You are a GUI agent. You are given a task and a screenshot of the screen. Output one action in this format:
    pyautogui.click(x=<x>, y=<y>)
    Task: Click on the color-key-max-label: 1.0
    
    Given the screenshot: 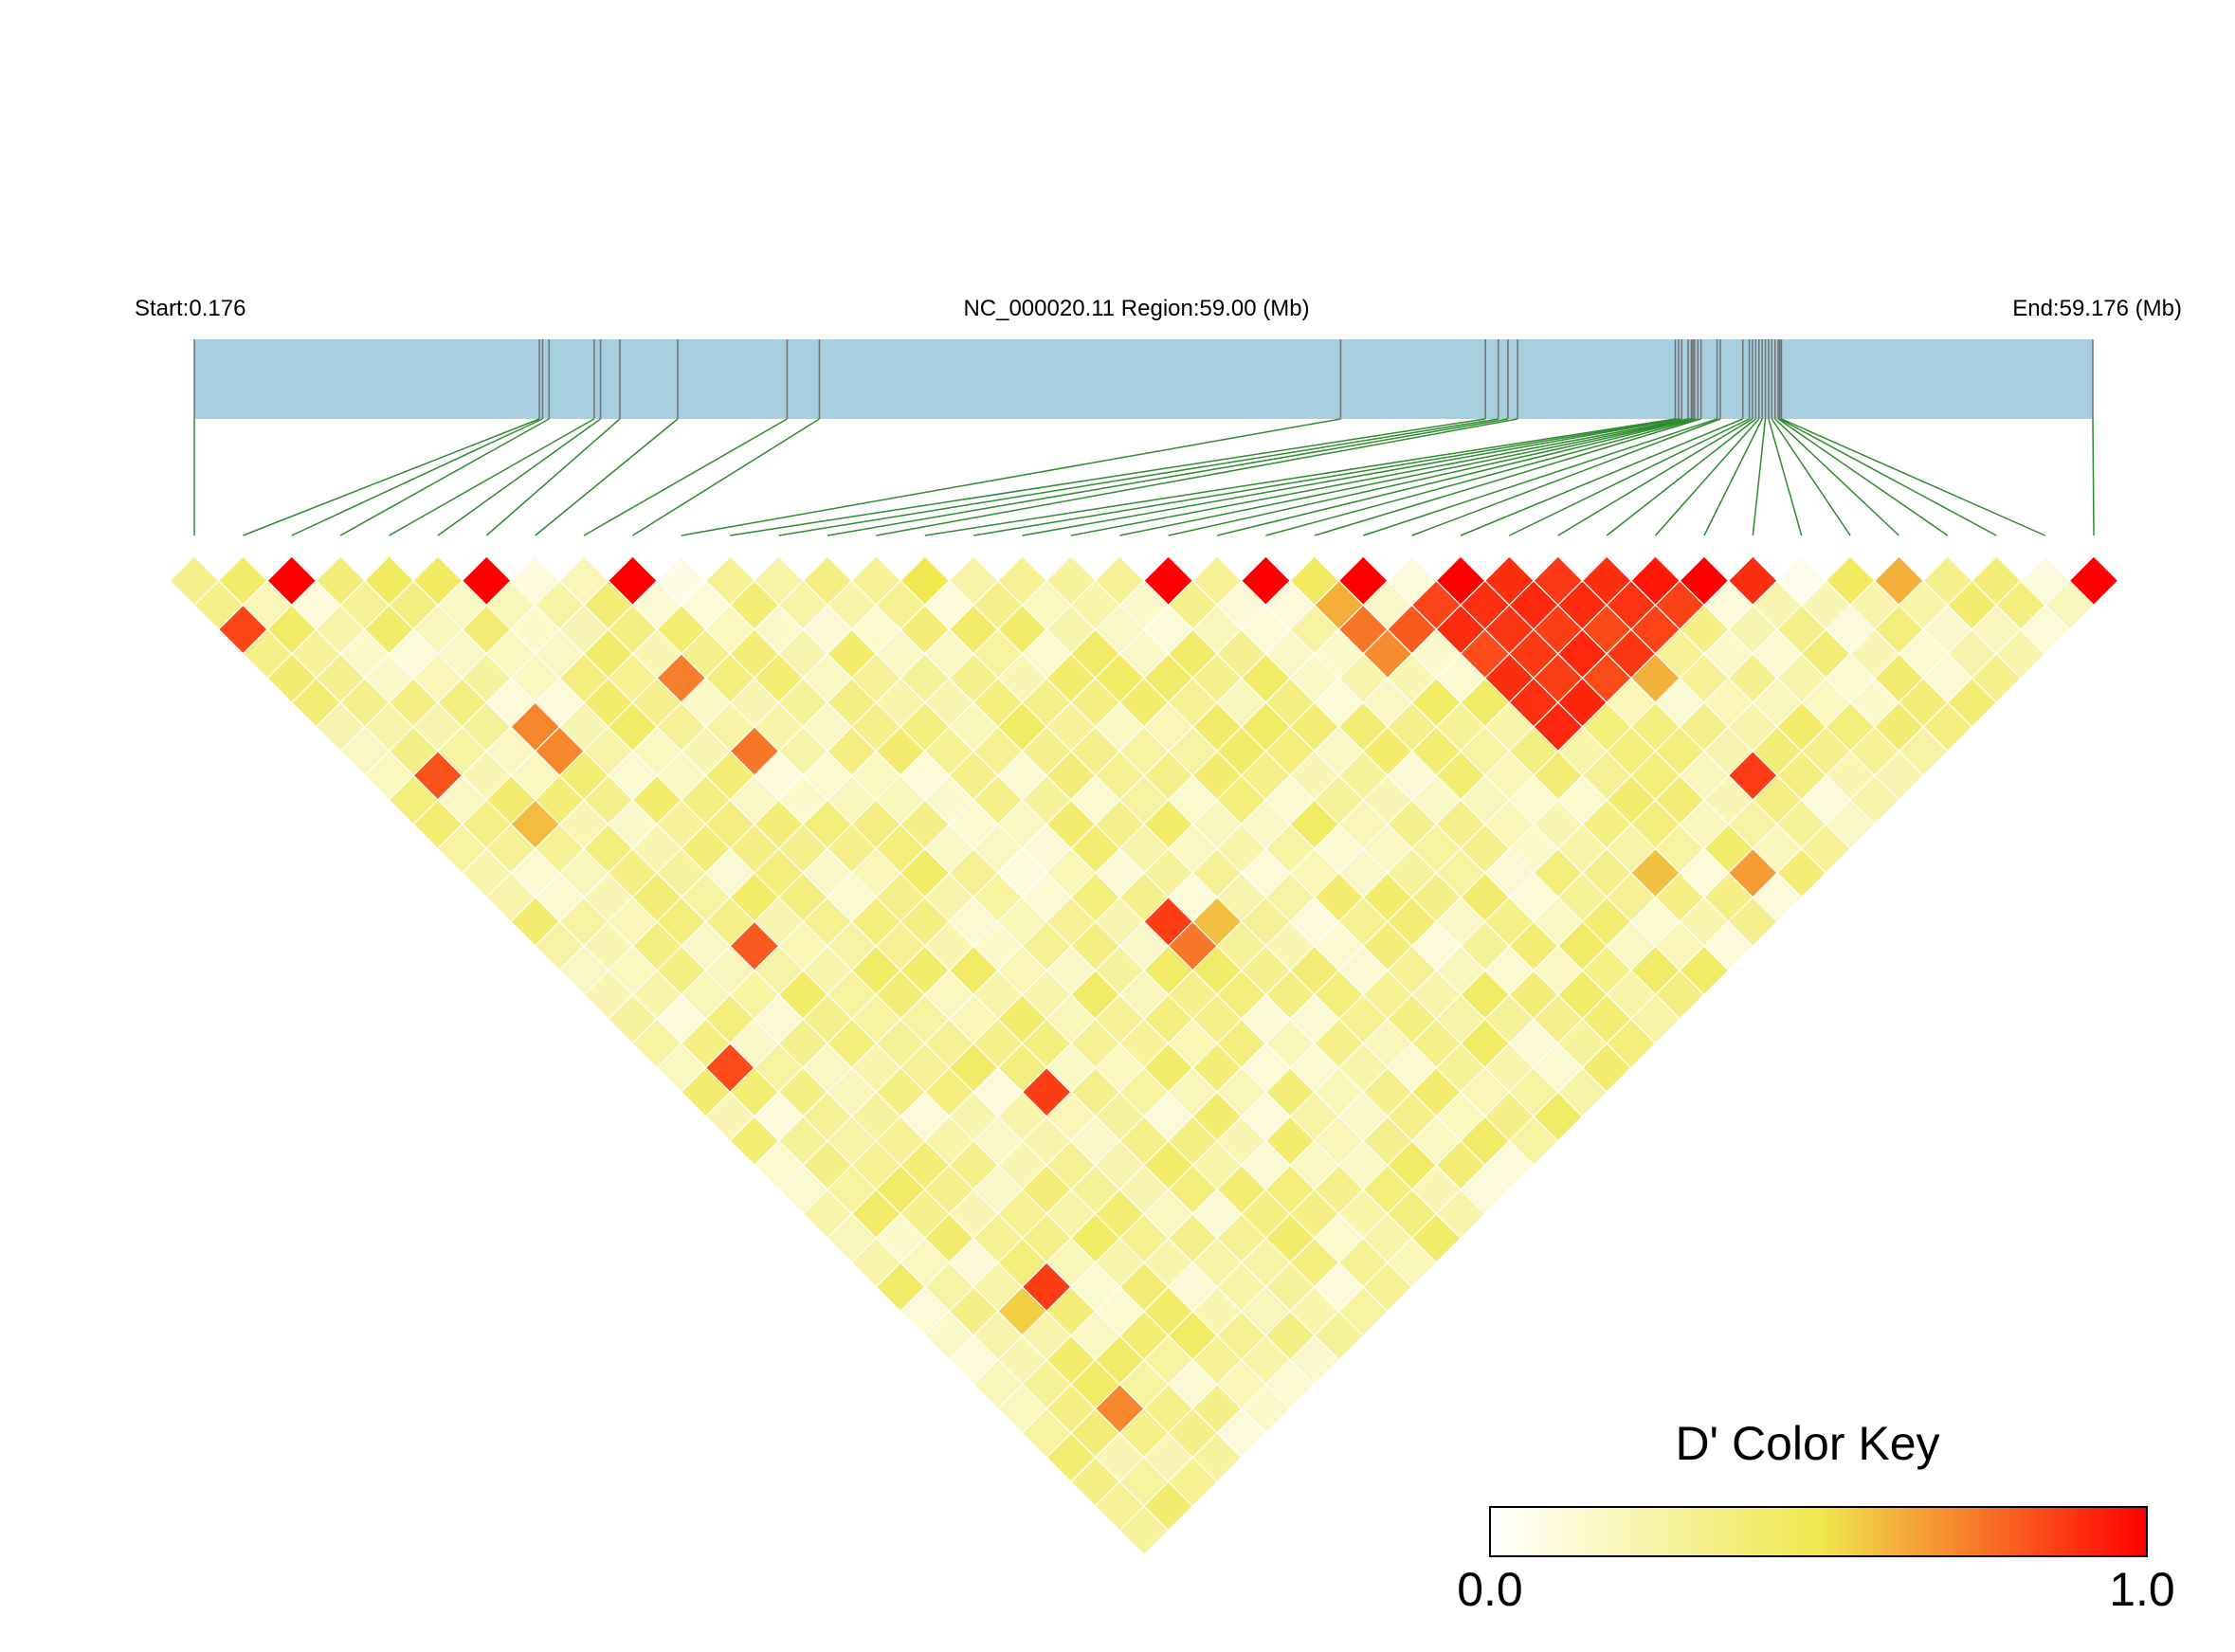 What is the action you would take?
    pyautogui.click(x=2142, y=1590)
    